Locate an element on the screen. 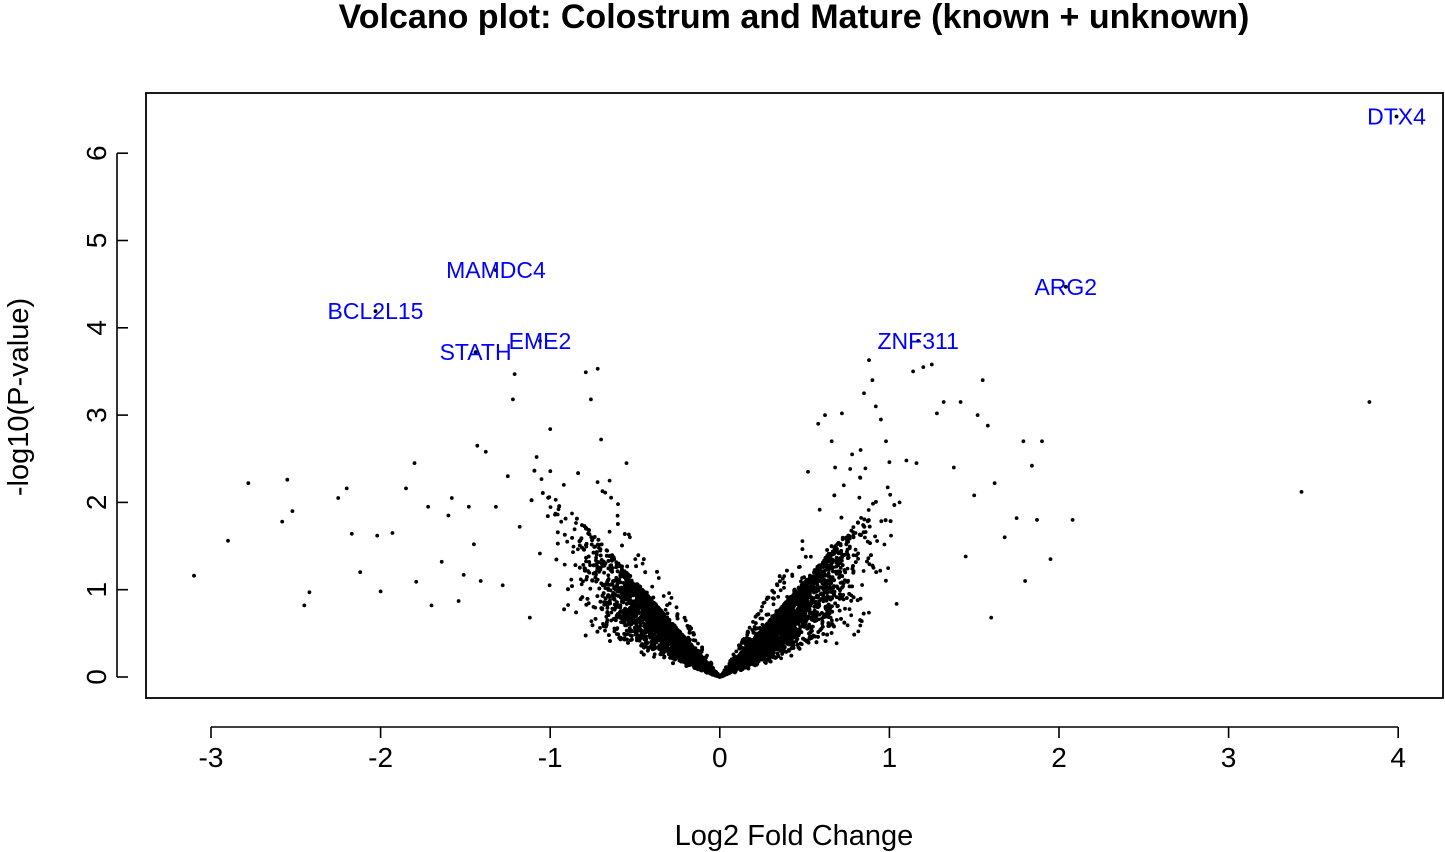  x-tick-label: 2 is located at coordinates (1059, 757).